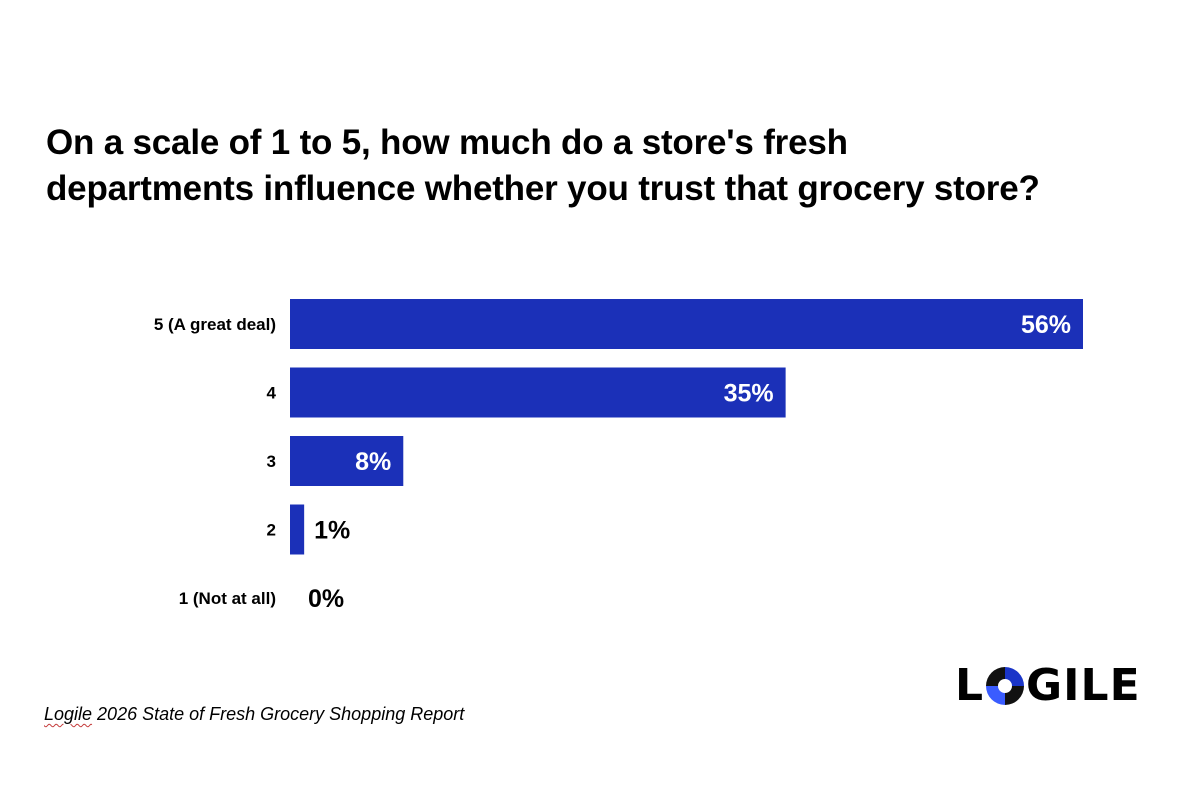  I want to click on category-label-4: 4, so click(272, 393).